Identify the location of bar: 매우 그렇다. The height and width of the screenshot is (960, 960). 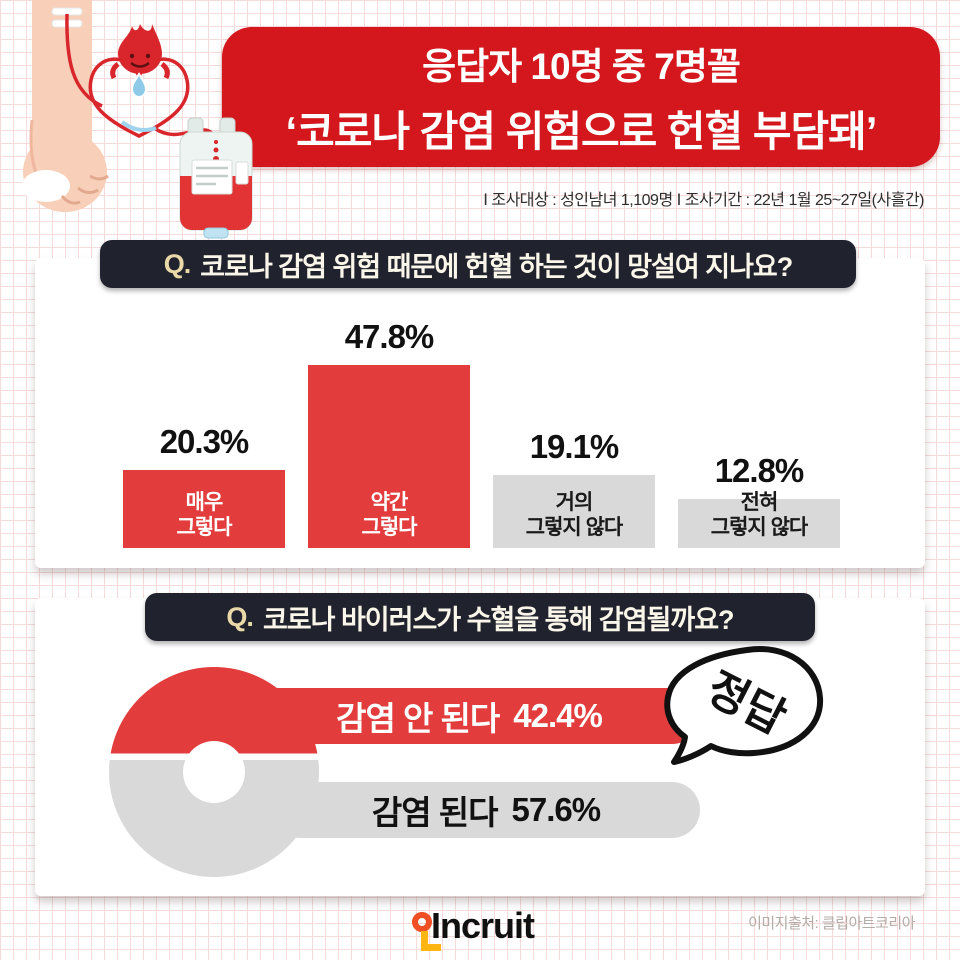
(204, 509).